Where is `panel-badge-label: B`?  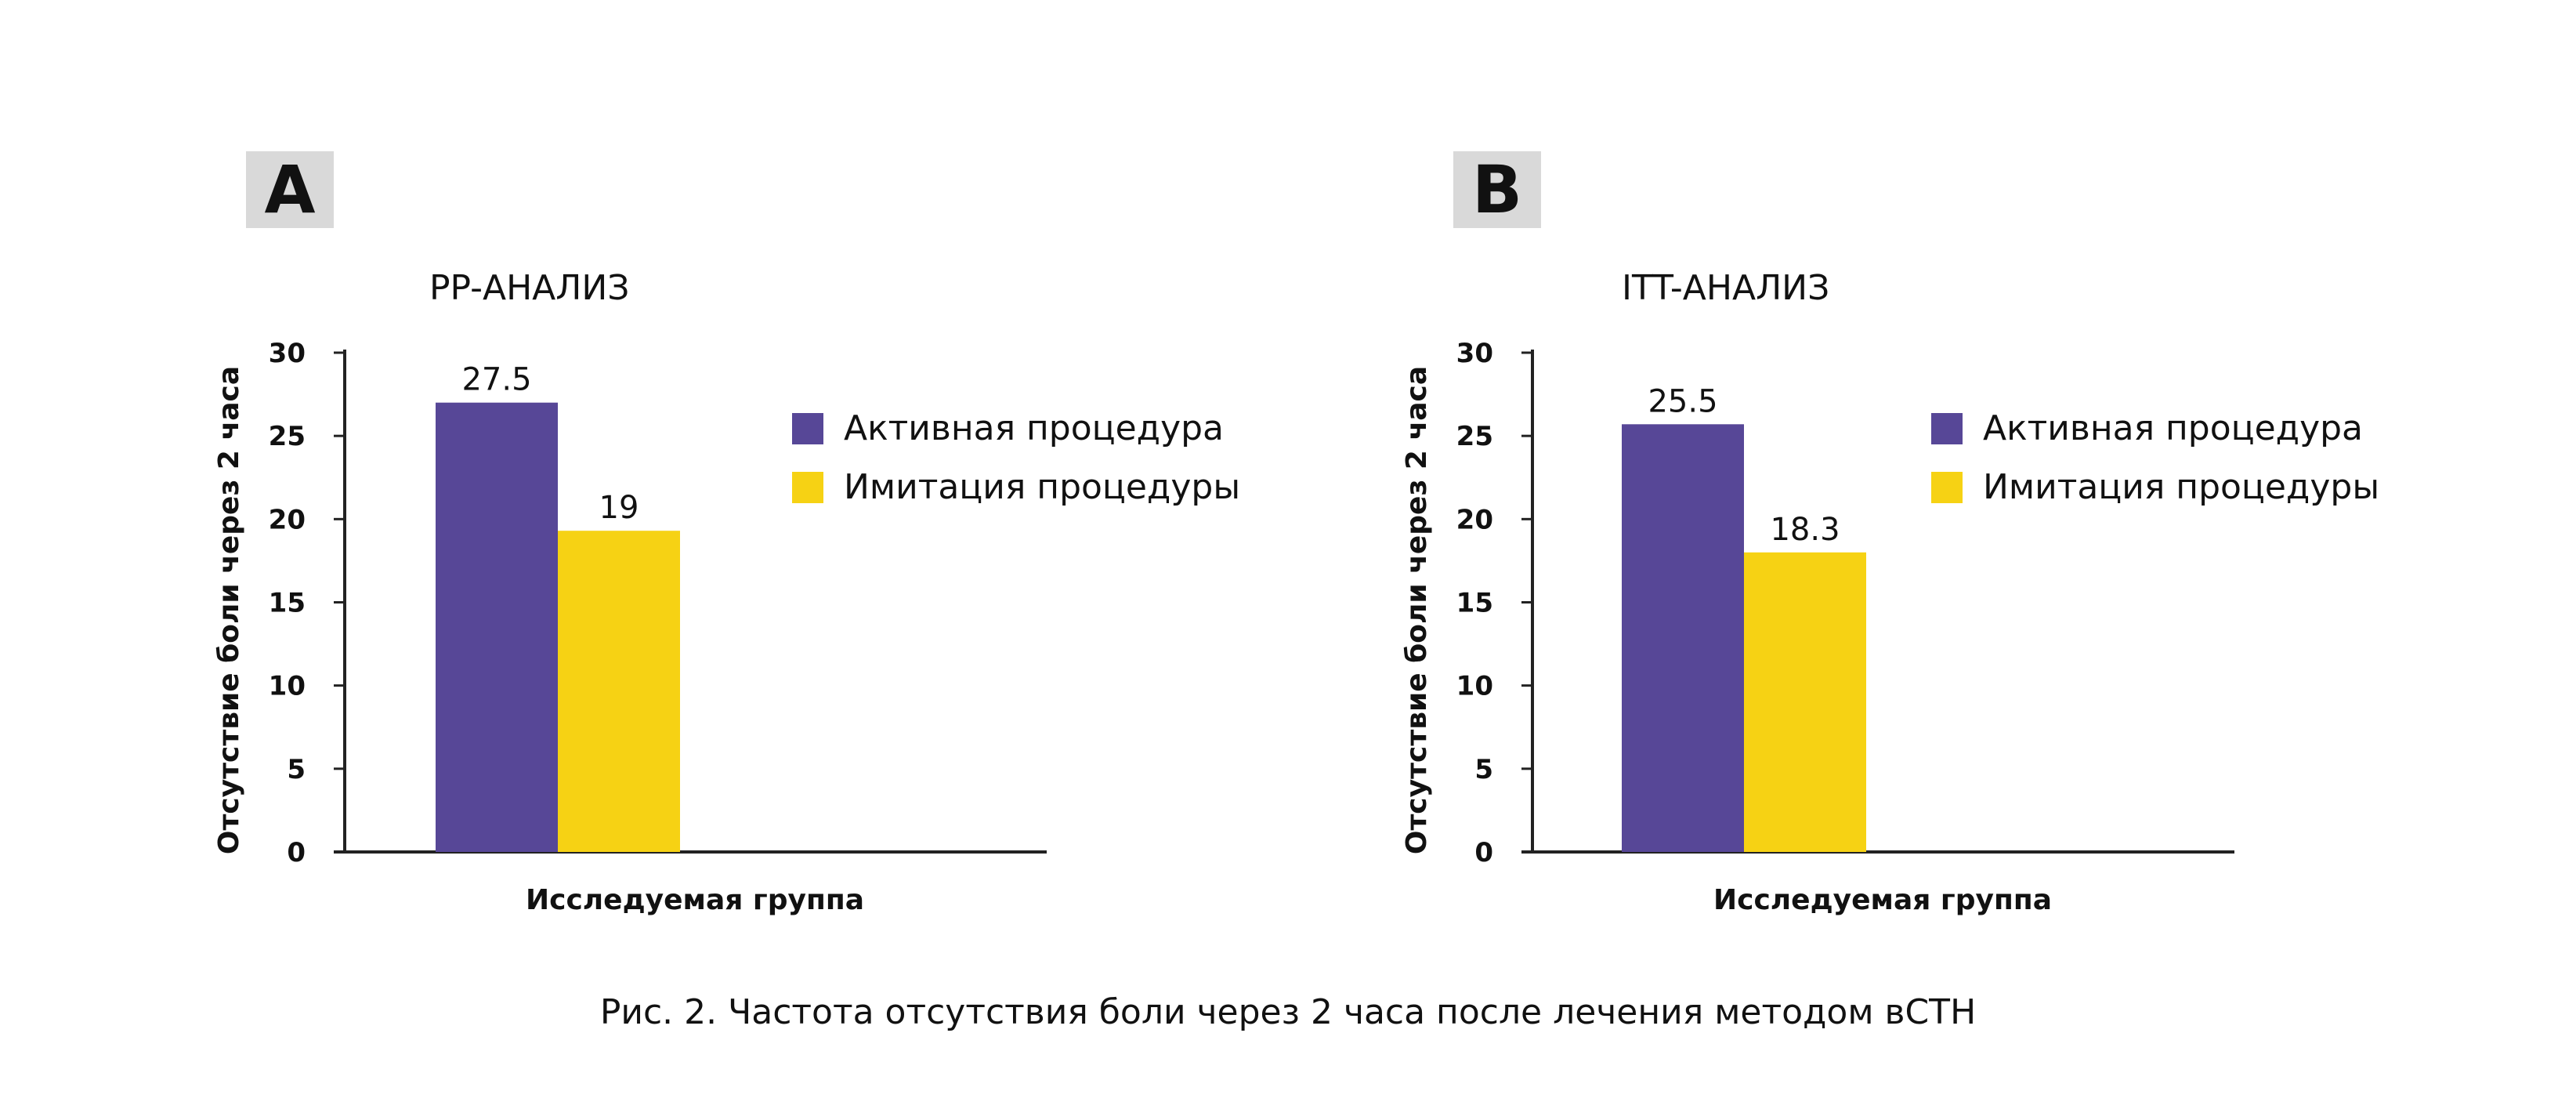
panel-badge-label: B is located at coordinates (1497, 189).